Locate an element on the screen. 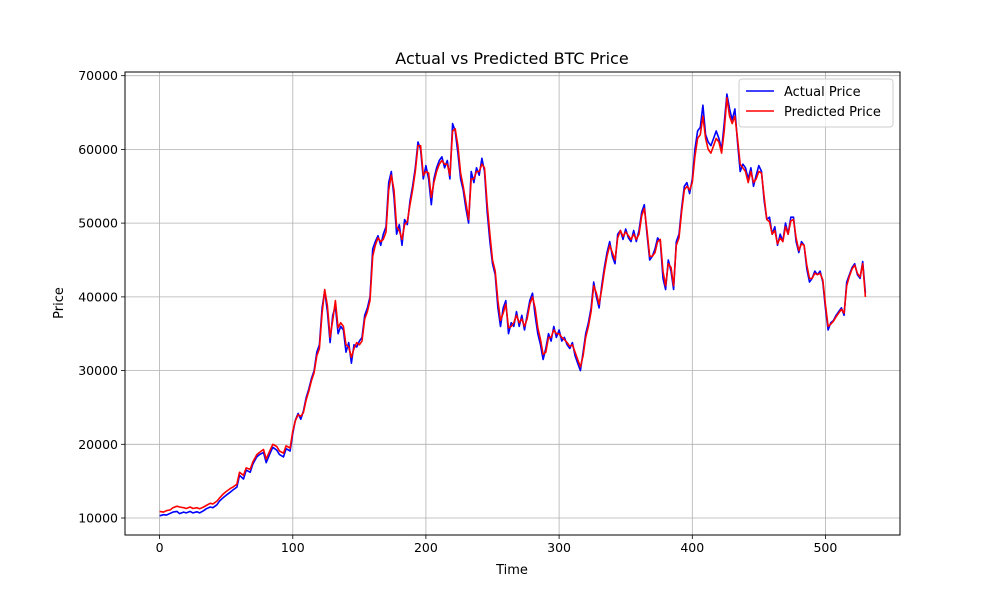  y-tick-label: 20000 is located at coordinates (98, 444).